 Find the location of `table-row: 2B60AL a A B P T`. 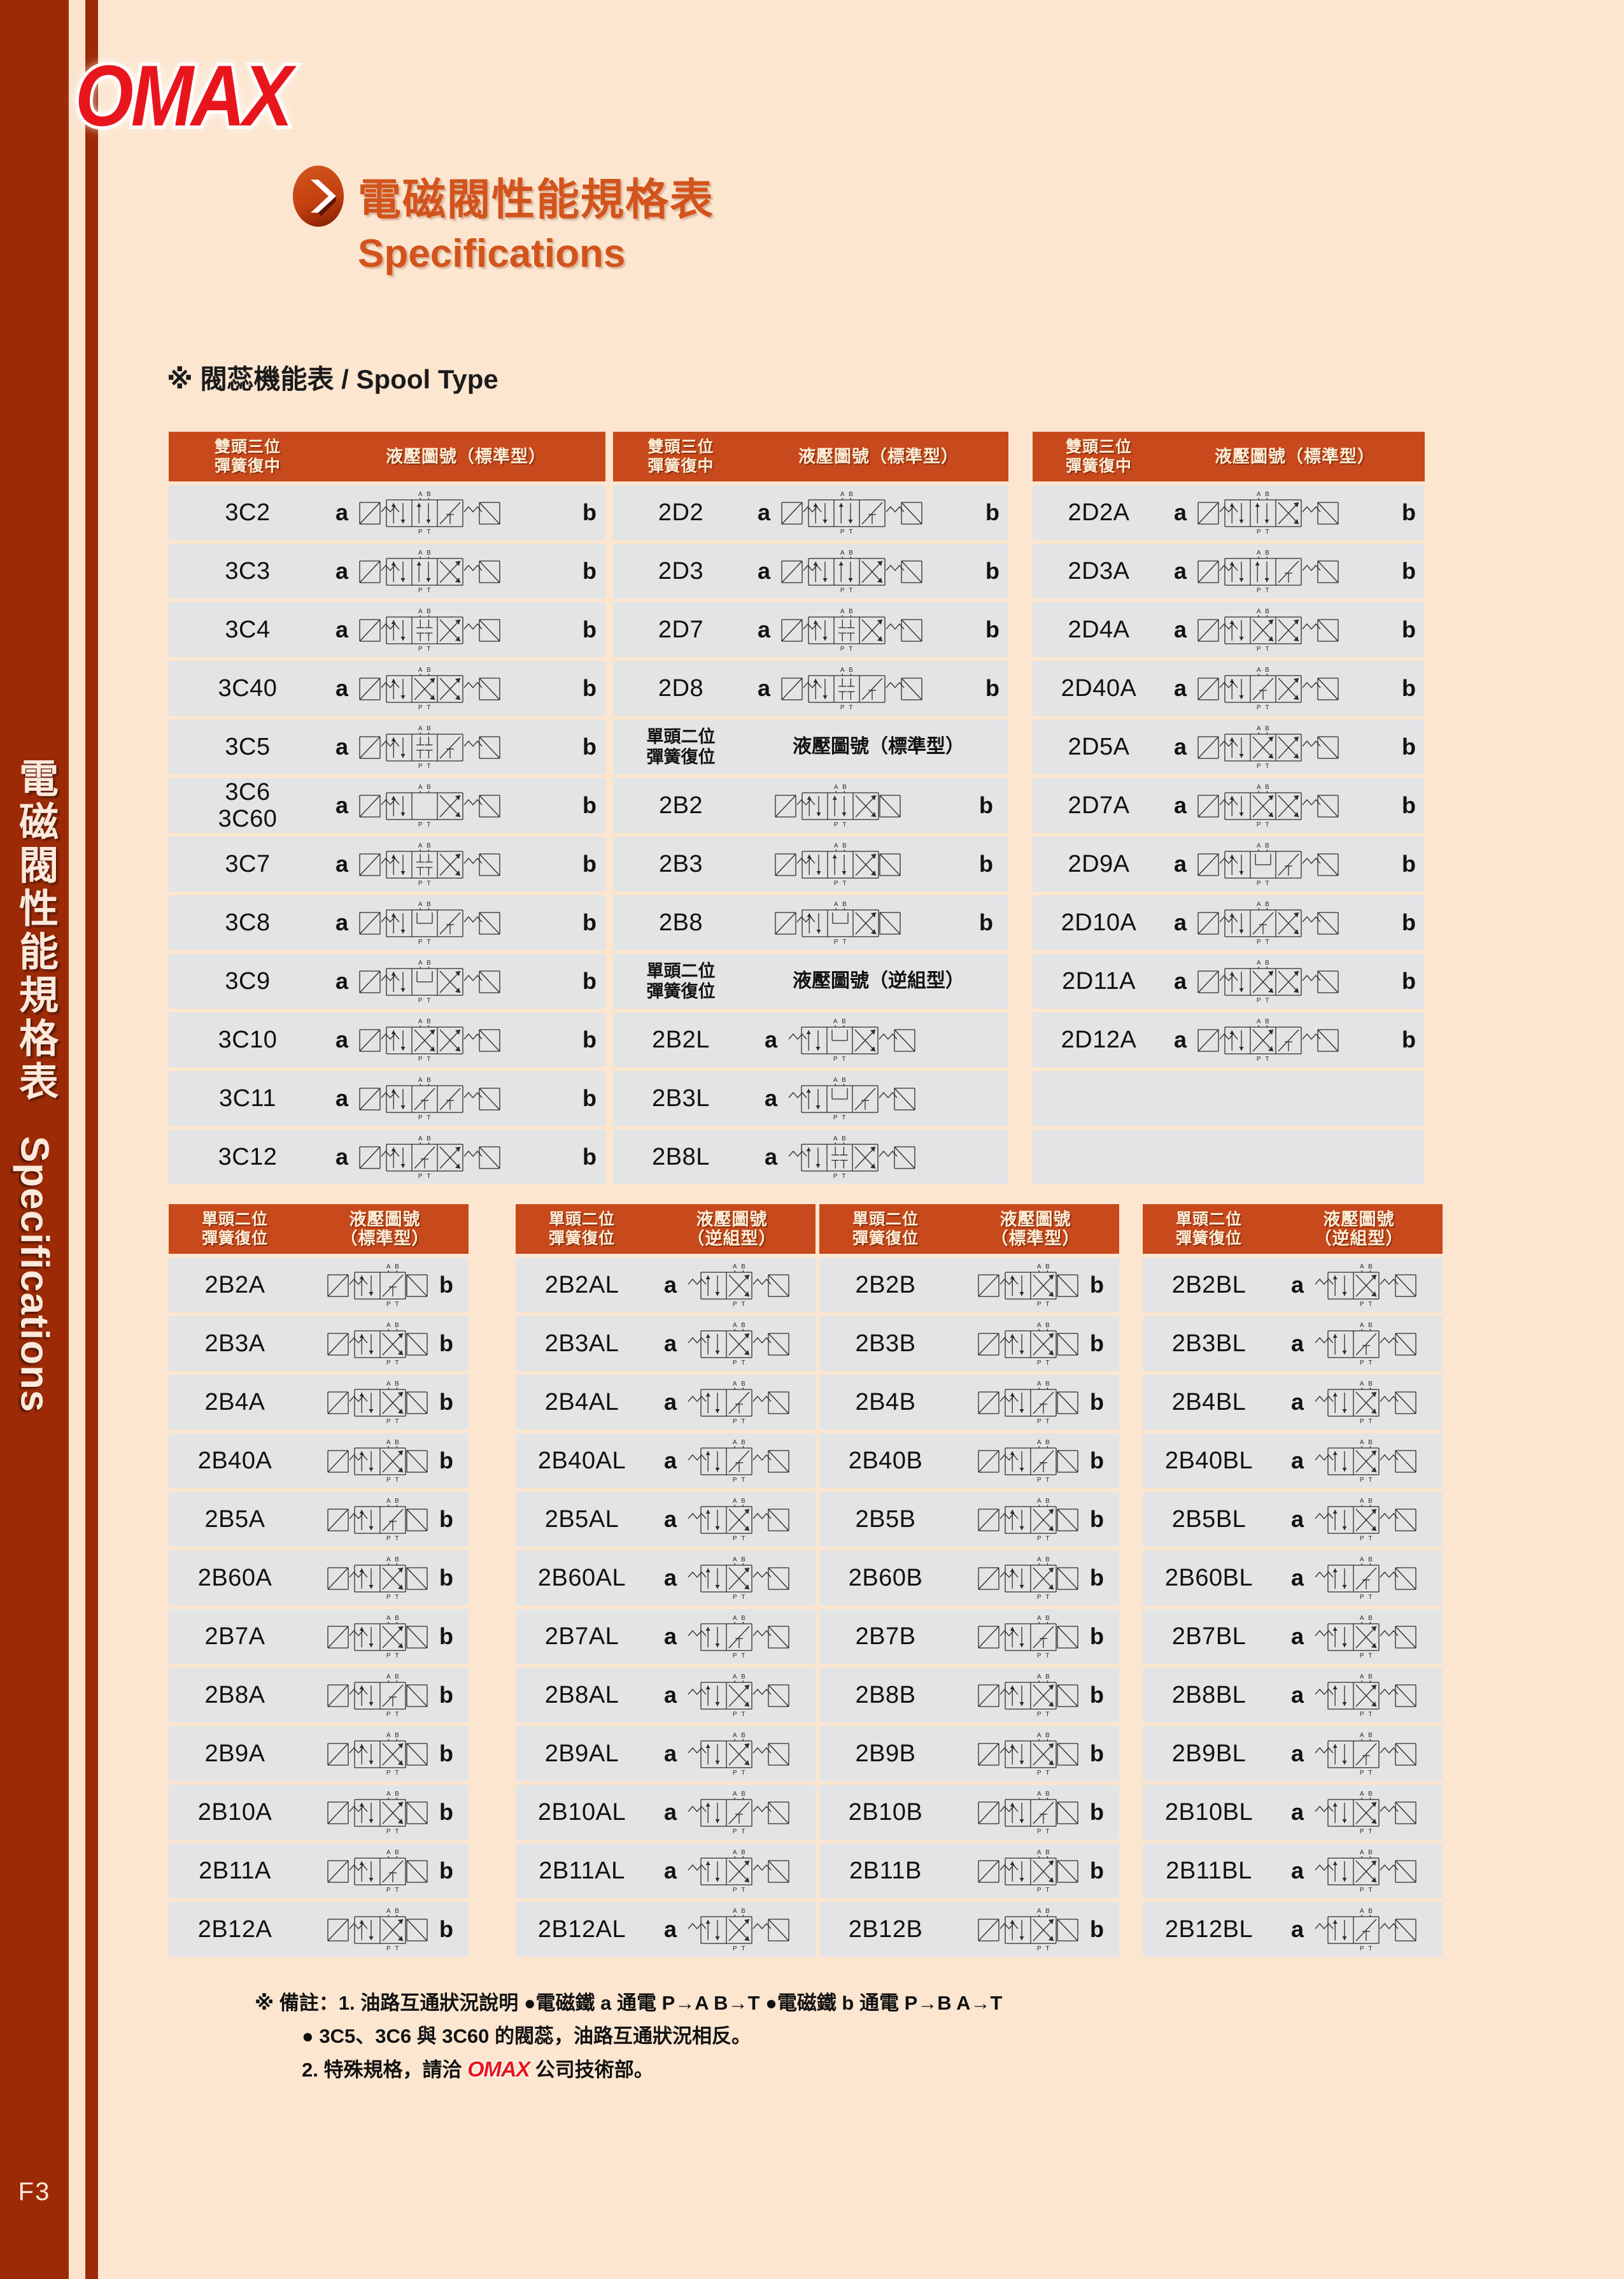

table-row: 2B60AL a A B P T is located at coordinates (666, 1578).